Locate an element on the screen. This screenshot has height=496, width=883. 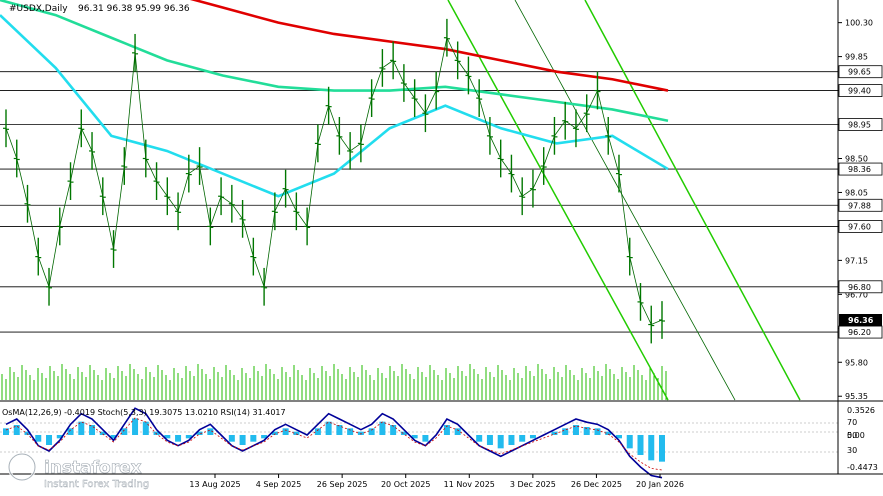
time-tick-label: 20 Oct 2025 is located at coordinates (405, 484).